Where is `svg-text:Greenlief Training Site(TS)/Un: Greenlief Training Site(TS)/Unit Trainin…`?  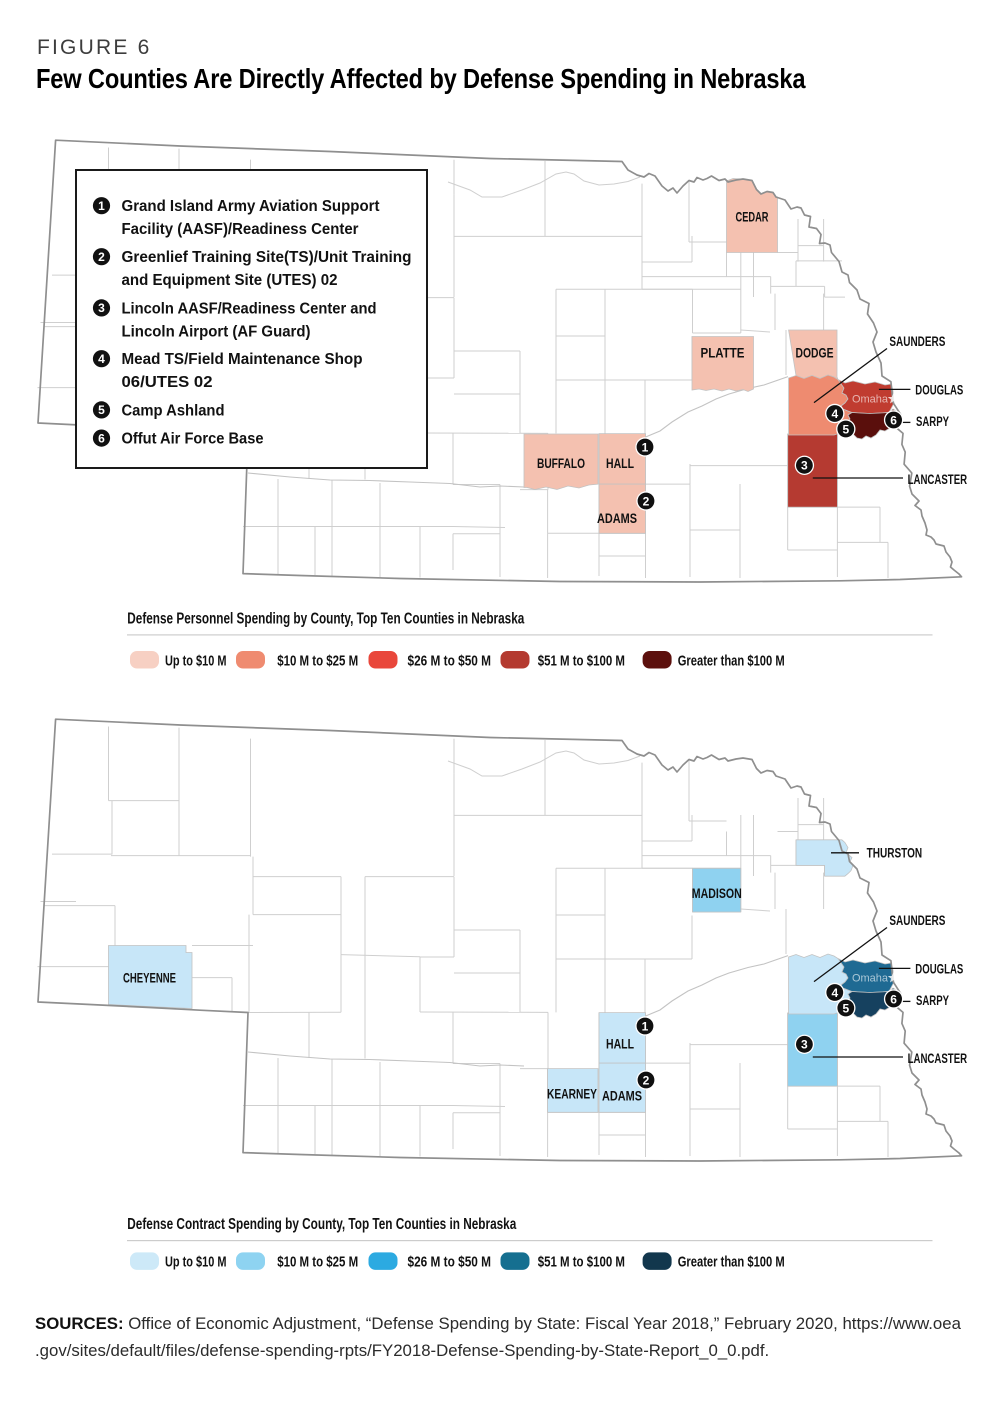 svg-text:Greenlief Training Site(TS)/Un: Greenlief Training Site(TS)/Unit Trainin… is located at coordinates (266, 257).